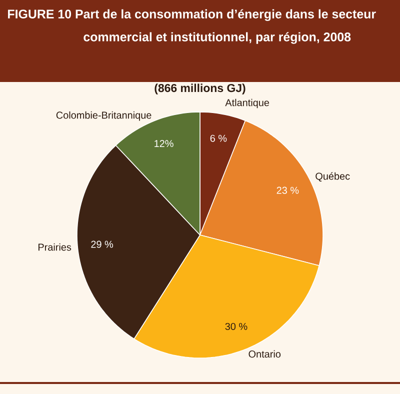  Describe the element at coordinates (102, 244) in the screenshot. I see `data-label: 29 %` at that location.